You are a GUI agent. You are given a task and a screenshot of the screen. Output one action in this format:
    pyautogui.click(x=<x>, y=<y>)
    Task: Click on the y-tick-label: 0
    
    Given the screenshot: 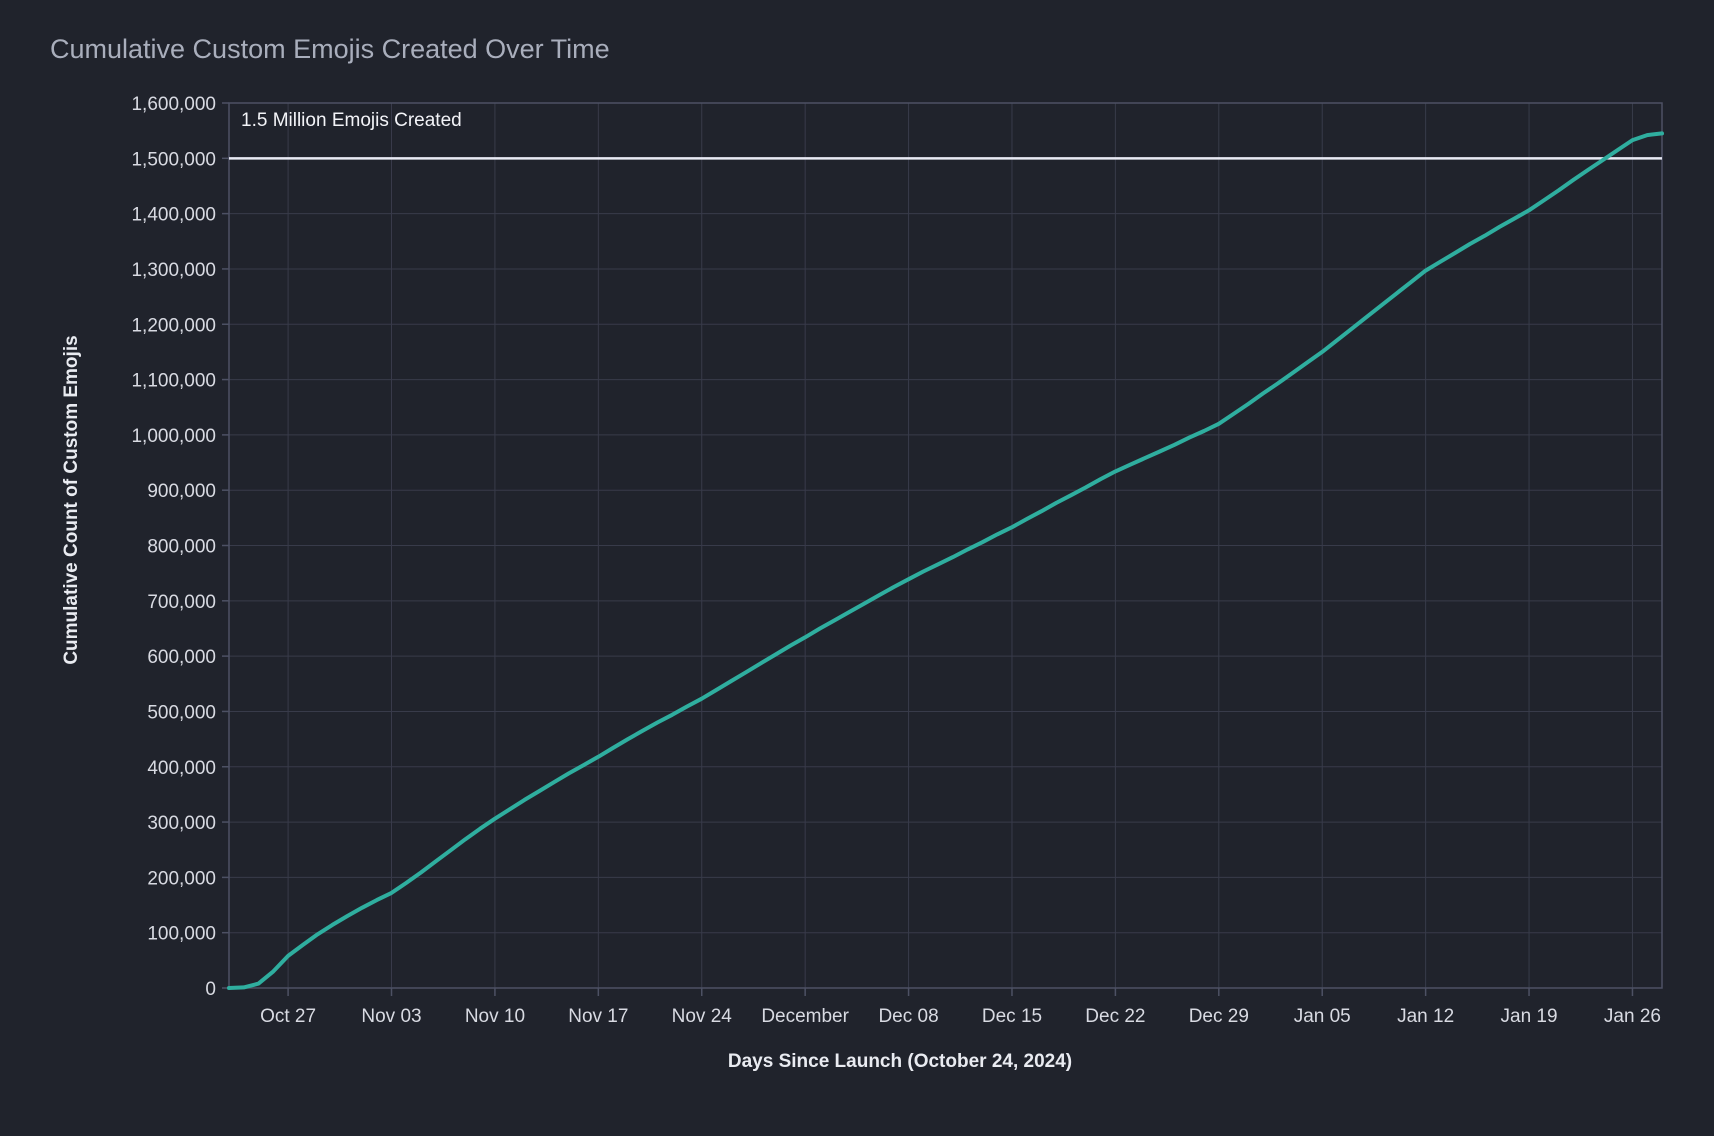 What is the action you would take?
    pyautogui.click(x=210, y=989)
    